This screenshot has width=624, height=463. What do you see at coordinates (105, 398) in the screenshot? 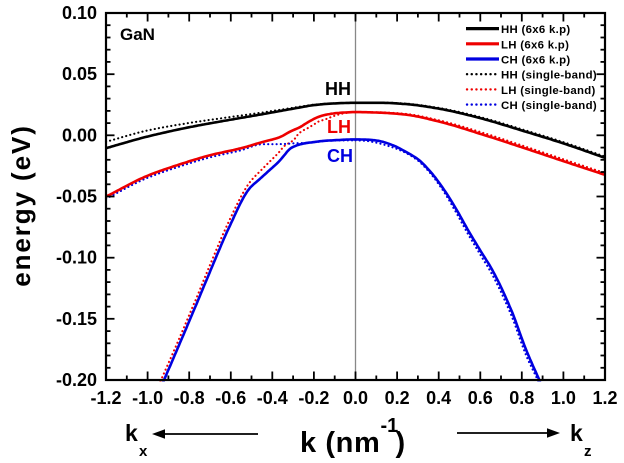
I see `svg-text: -1.2` at bounding box center [105, 398].